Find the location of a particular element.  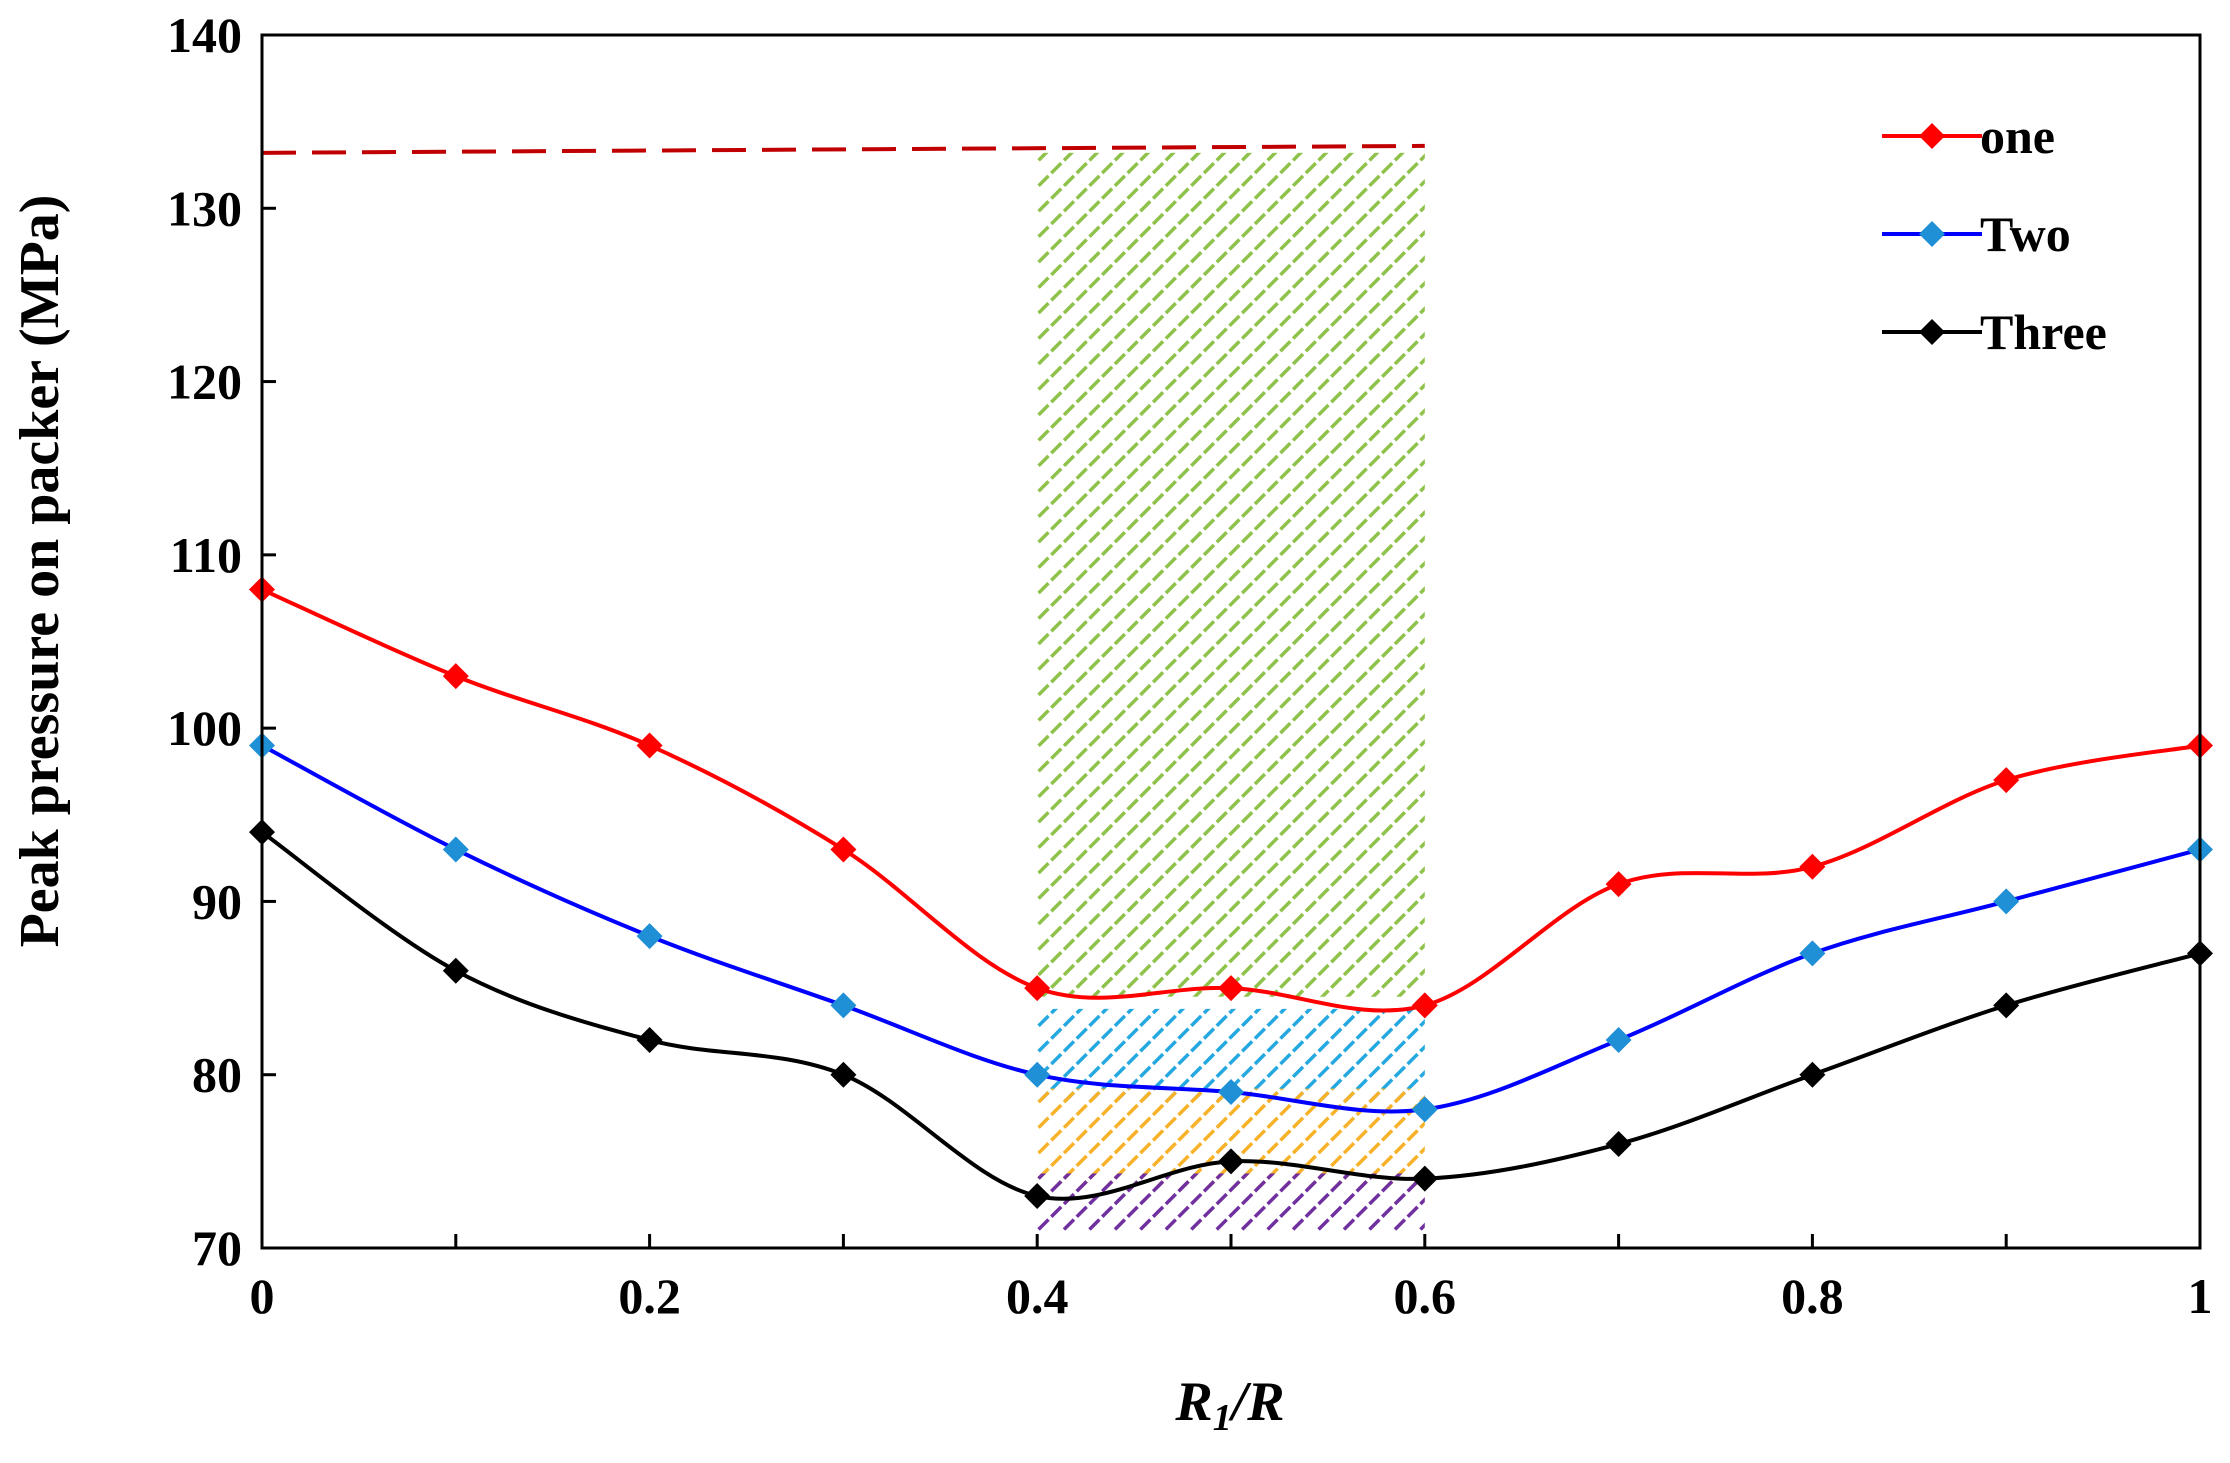

y-tick-label: 70 is located at coordinates (217, 1248).